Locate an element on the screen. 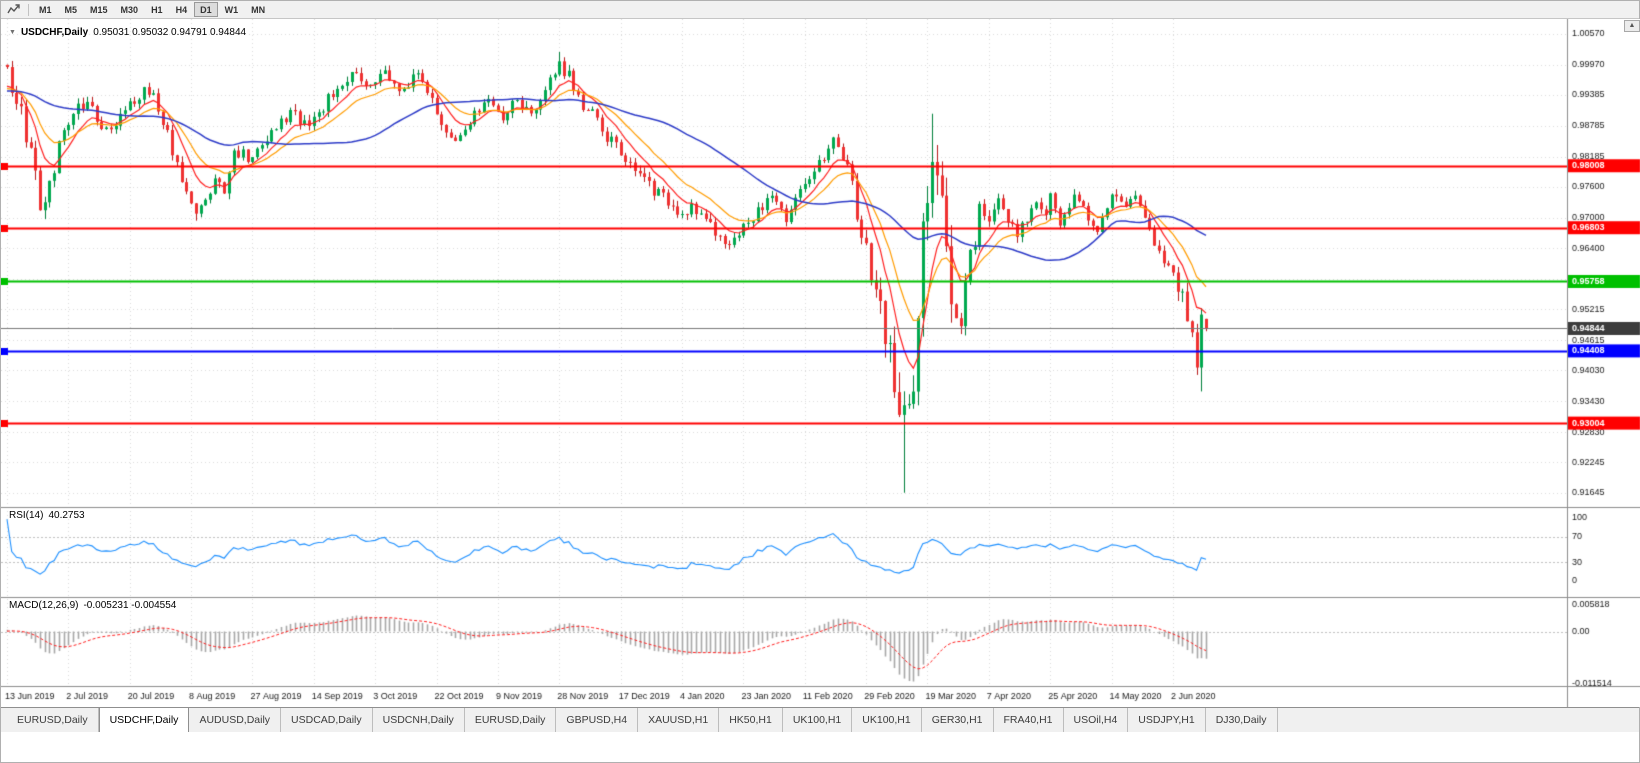 Image resolution: width=1640 pixels, height=763 pixels. chart-tab-usdcad-daily: USDCAD,Daily is located at coordinates (327, 720).